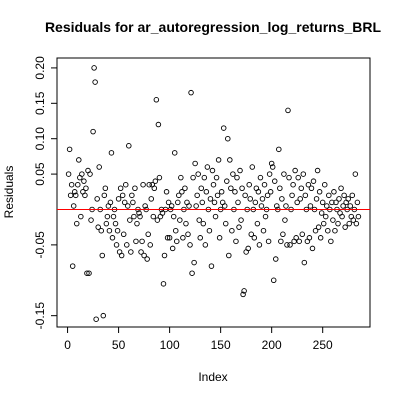  Describe the element at coordinates (40, 68) in the screenshot. I see `y-tick-label: 0.20` at that location.